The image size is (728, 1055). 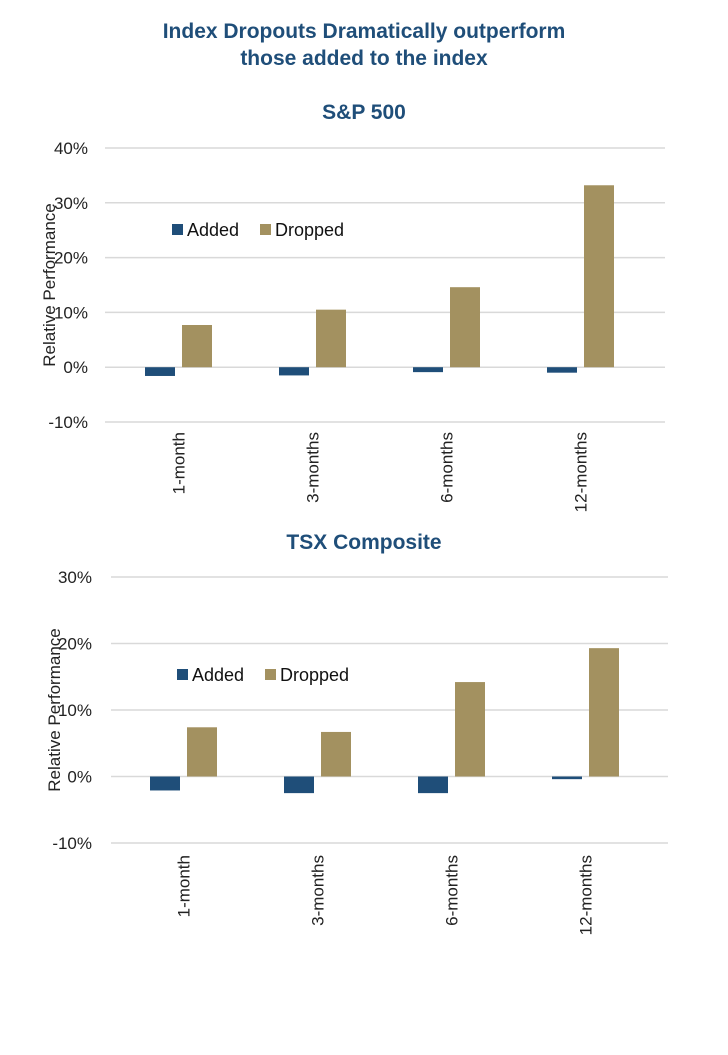 What do you see at coordinates (364, 542) in the screenshot?
I see `chart-2-title: TSX Composite` at bounding box center [364, 542].